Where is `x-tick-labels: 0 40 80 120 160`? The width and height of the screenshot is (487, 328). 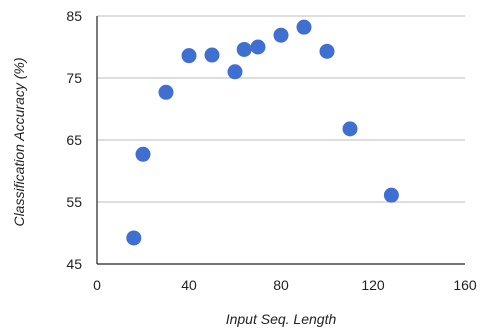 x-tick-labels: 0 40 80 120 160 is located at coordinates (285, 285).